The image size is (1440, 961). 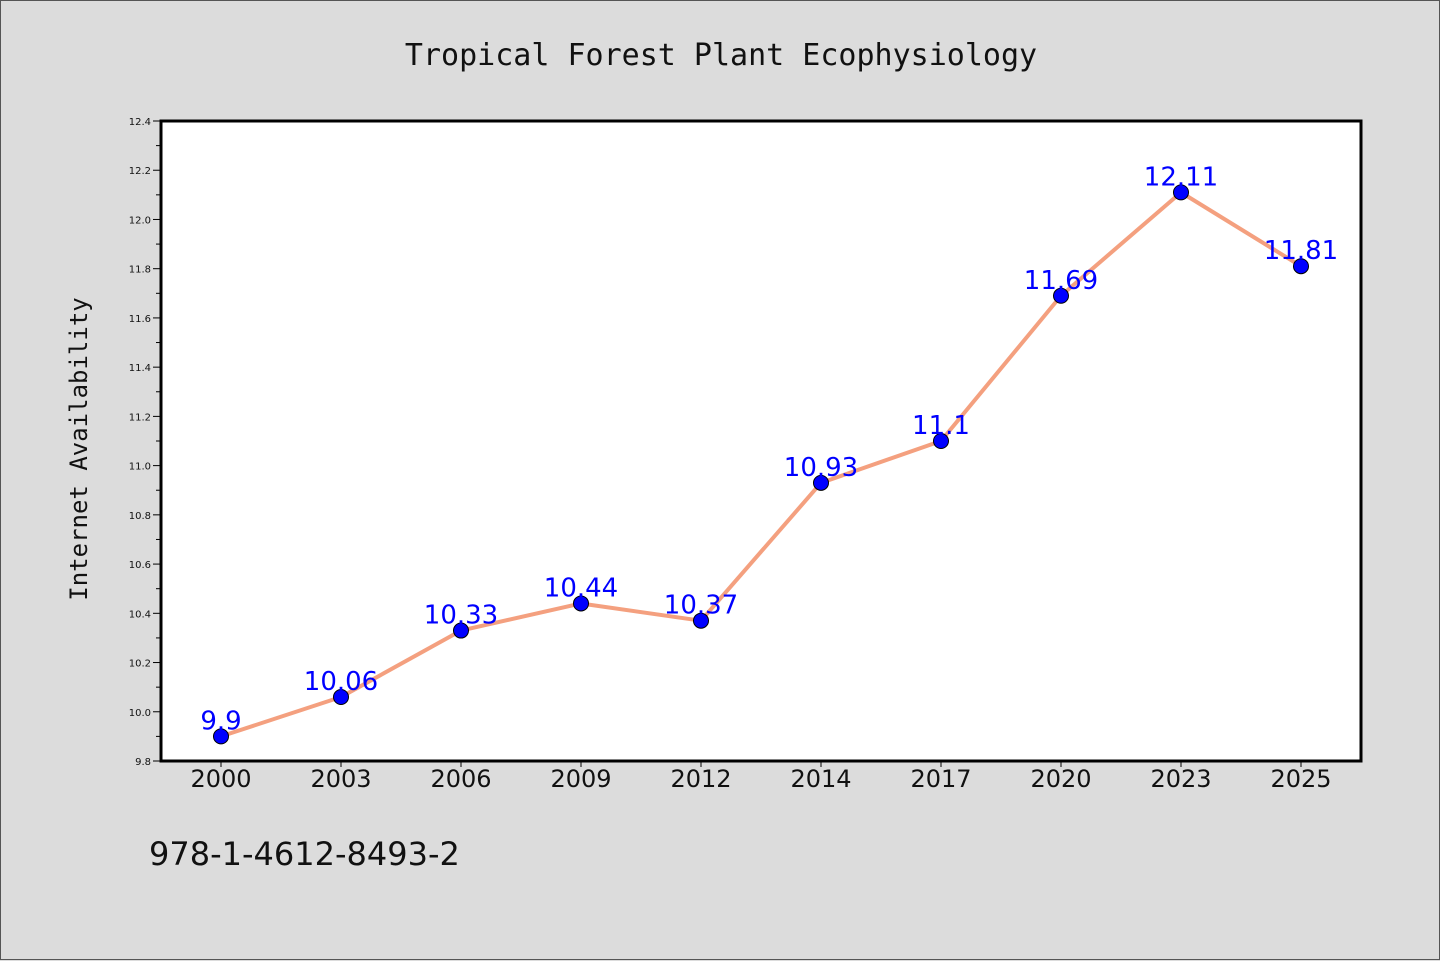 I want to click on y-axis-label: Internet Availability, so click(x=79, y=448).